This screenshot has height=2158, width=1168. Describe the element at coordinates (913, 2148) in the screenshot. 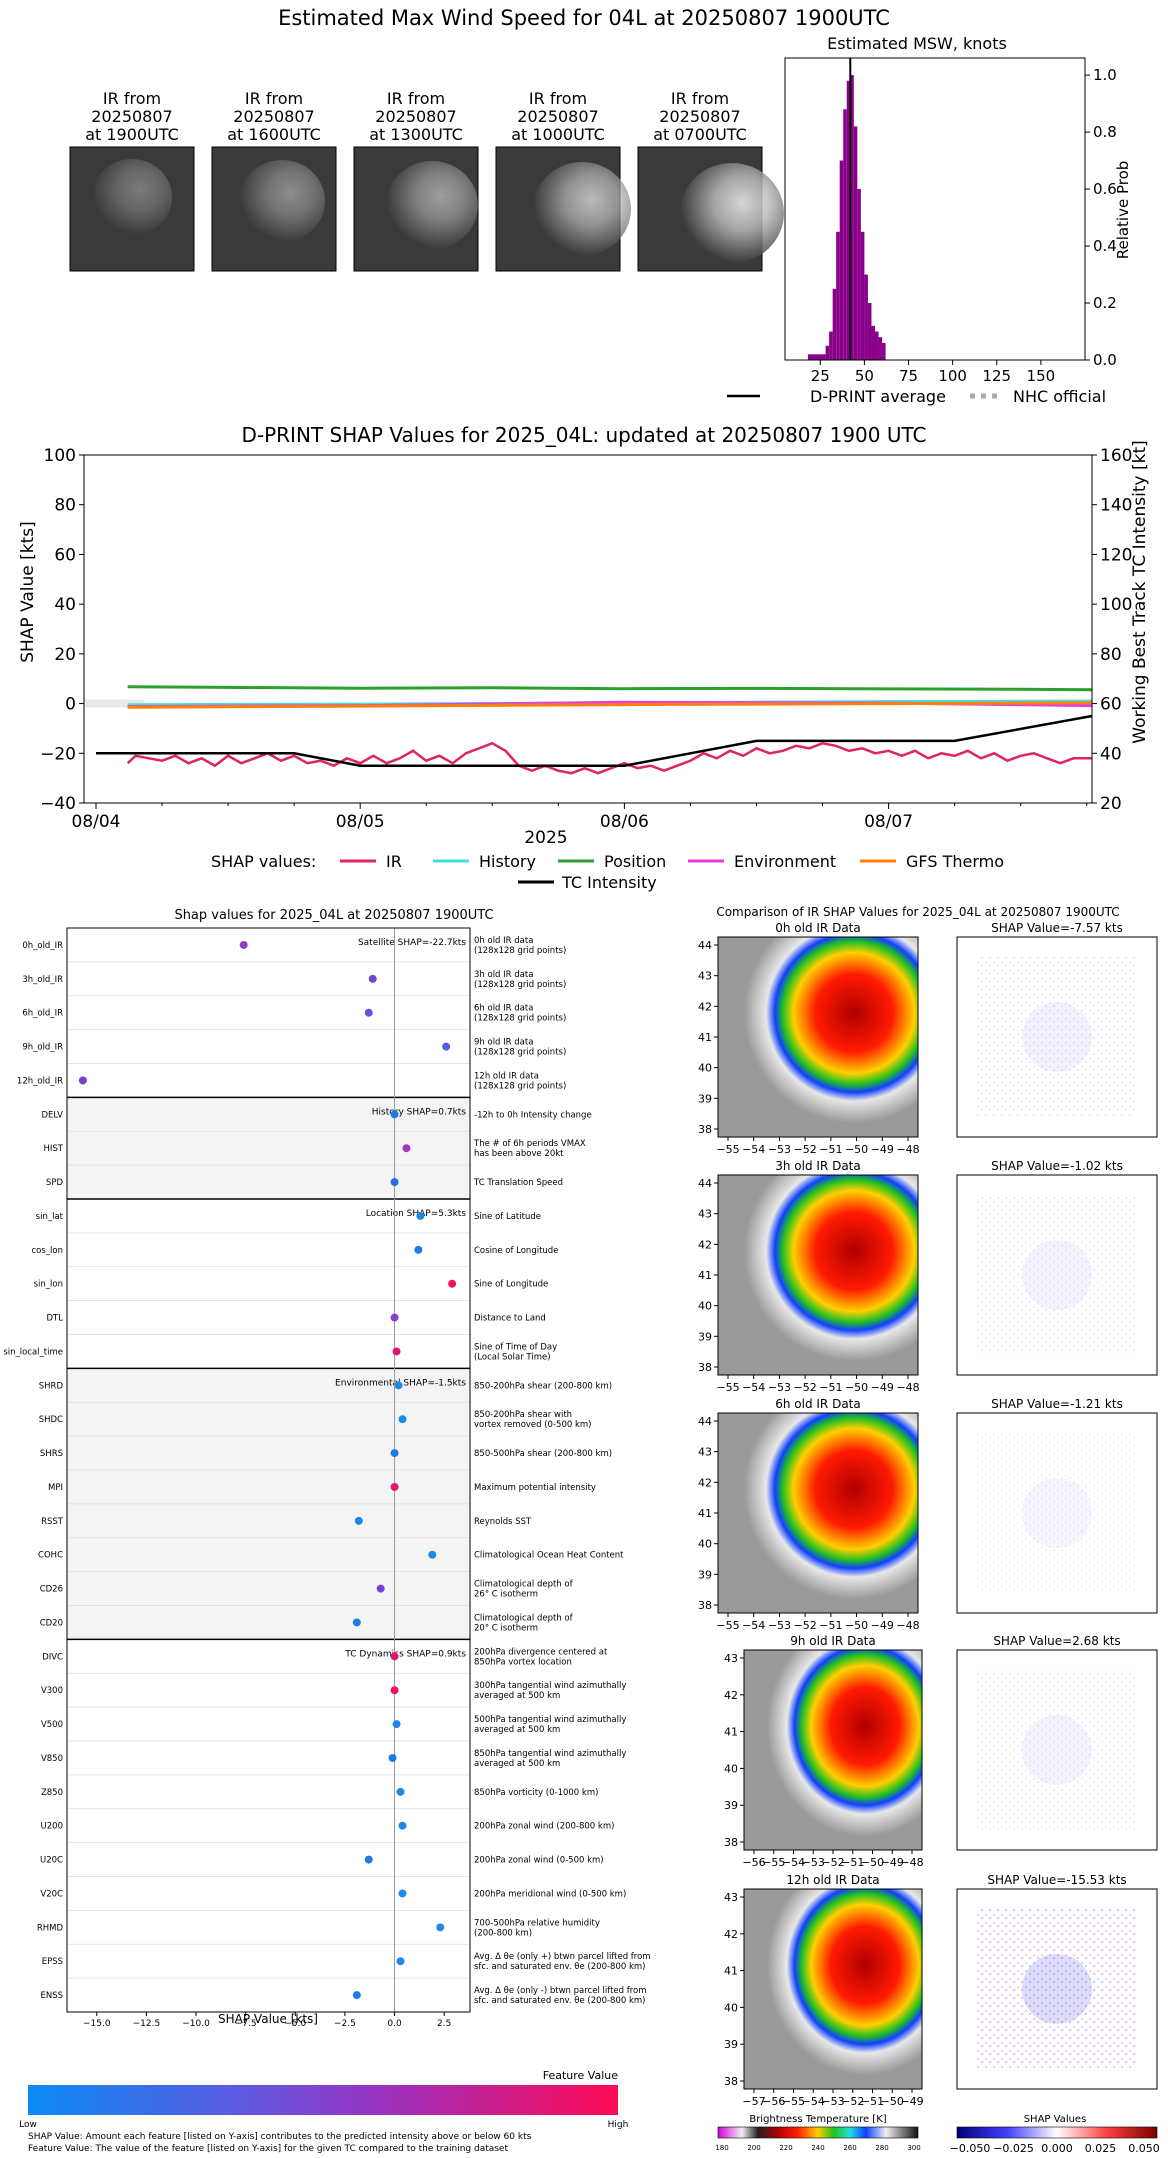

I see `bt-tick-label: 300` at that location.